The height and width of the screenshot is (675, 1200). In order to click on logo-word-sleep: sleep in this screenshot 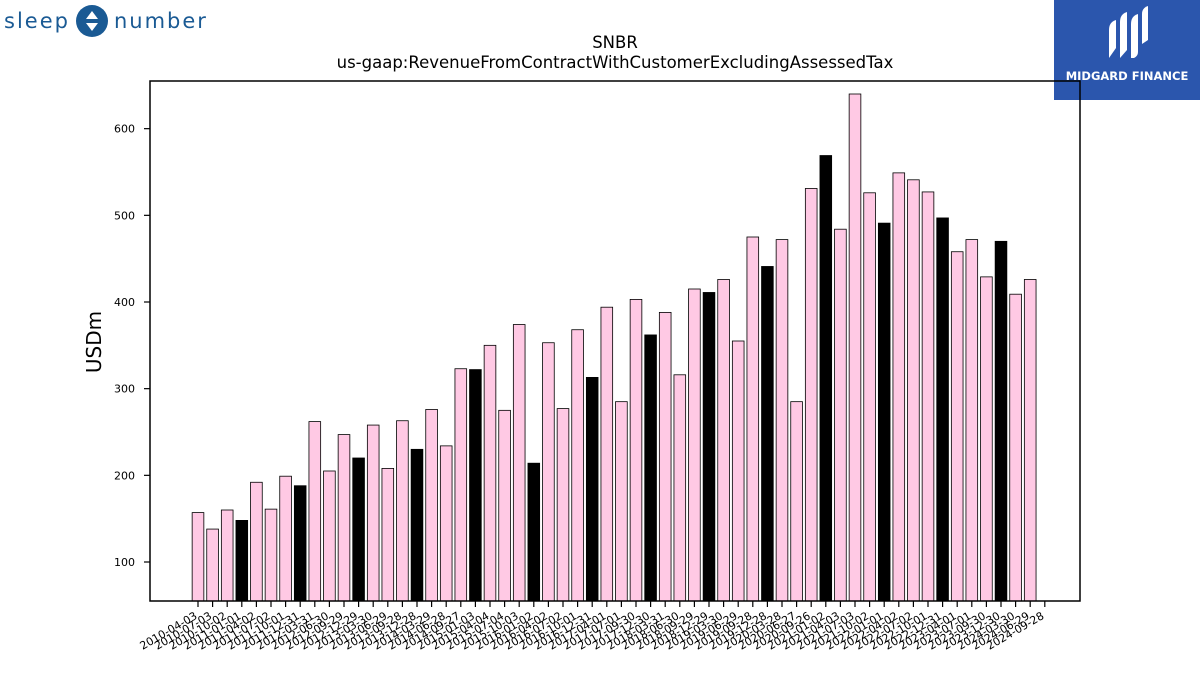, I will do `click(37, 21)`.